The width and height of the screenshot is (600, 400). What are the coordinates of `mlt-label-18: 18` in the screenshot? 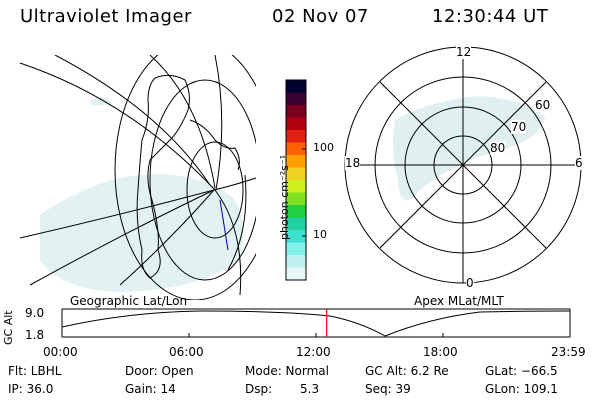 It's located at (353, 163).